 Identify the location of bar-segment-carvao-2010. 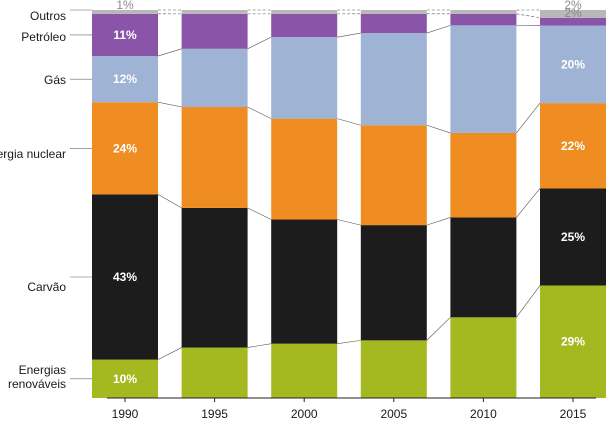
(483, 267).